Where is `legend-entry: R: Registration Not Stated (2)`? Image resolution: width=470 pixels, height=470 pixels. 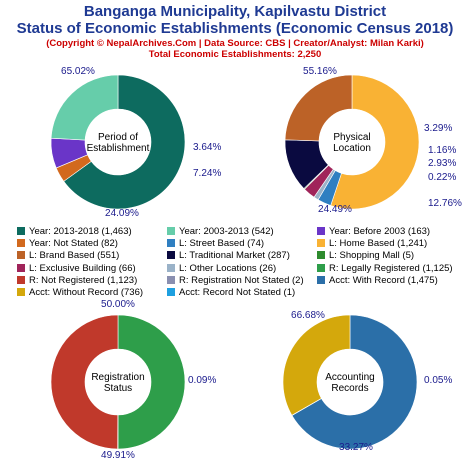 legend-entry: R: Registration Not Stated (2) is located at coordinates (235, 280).